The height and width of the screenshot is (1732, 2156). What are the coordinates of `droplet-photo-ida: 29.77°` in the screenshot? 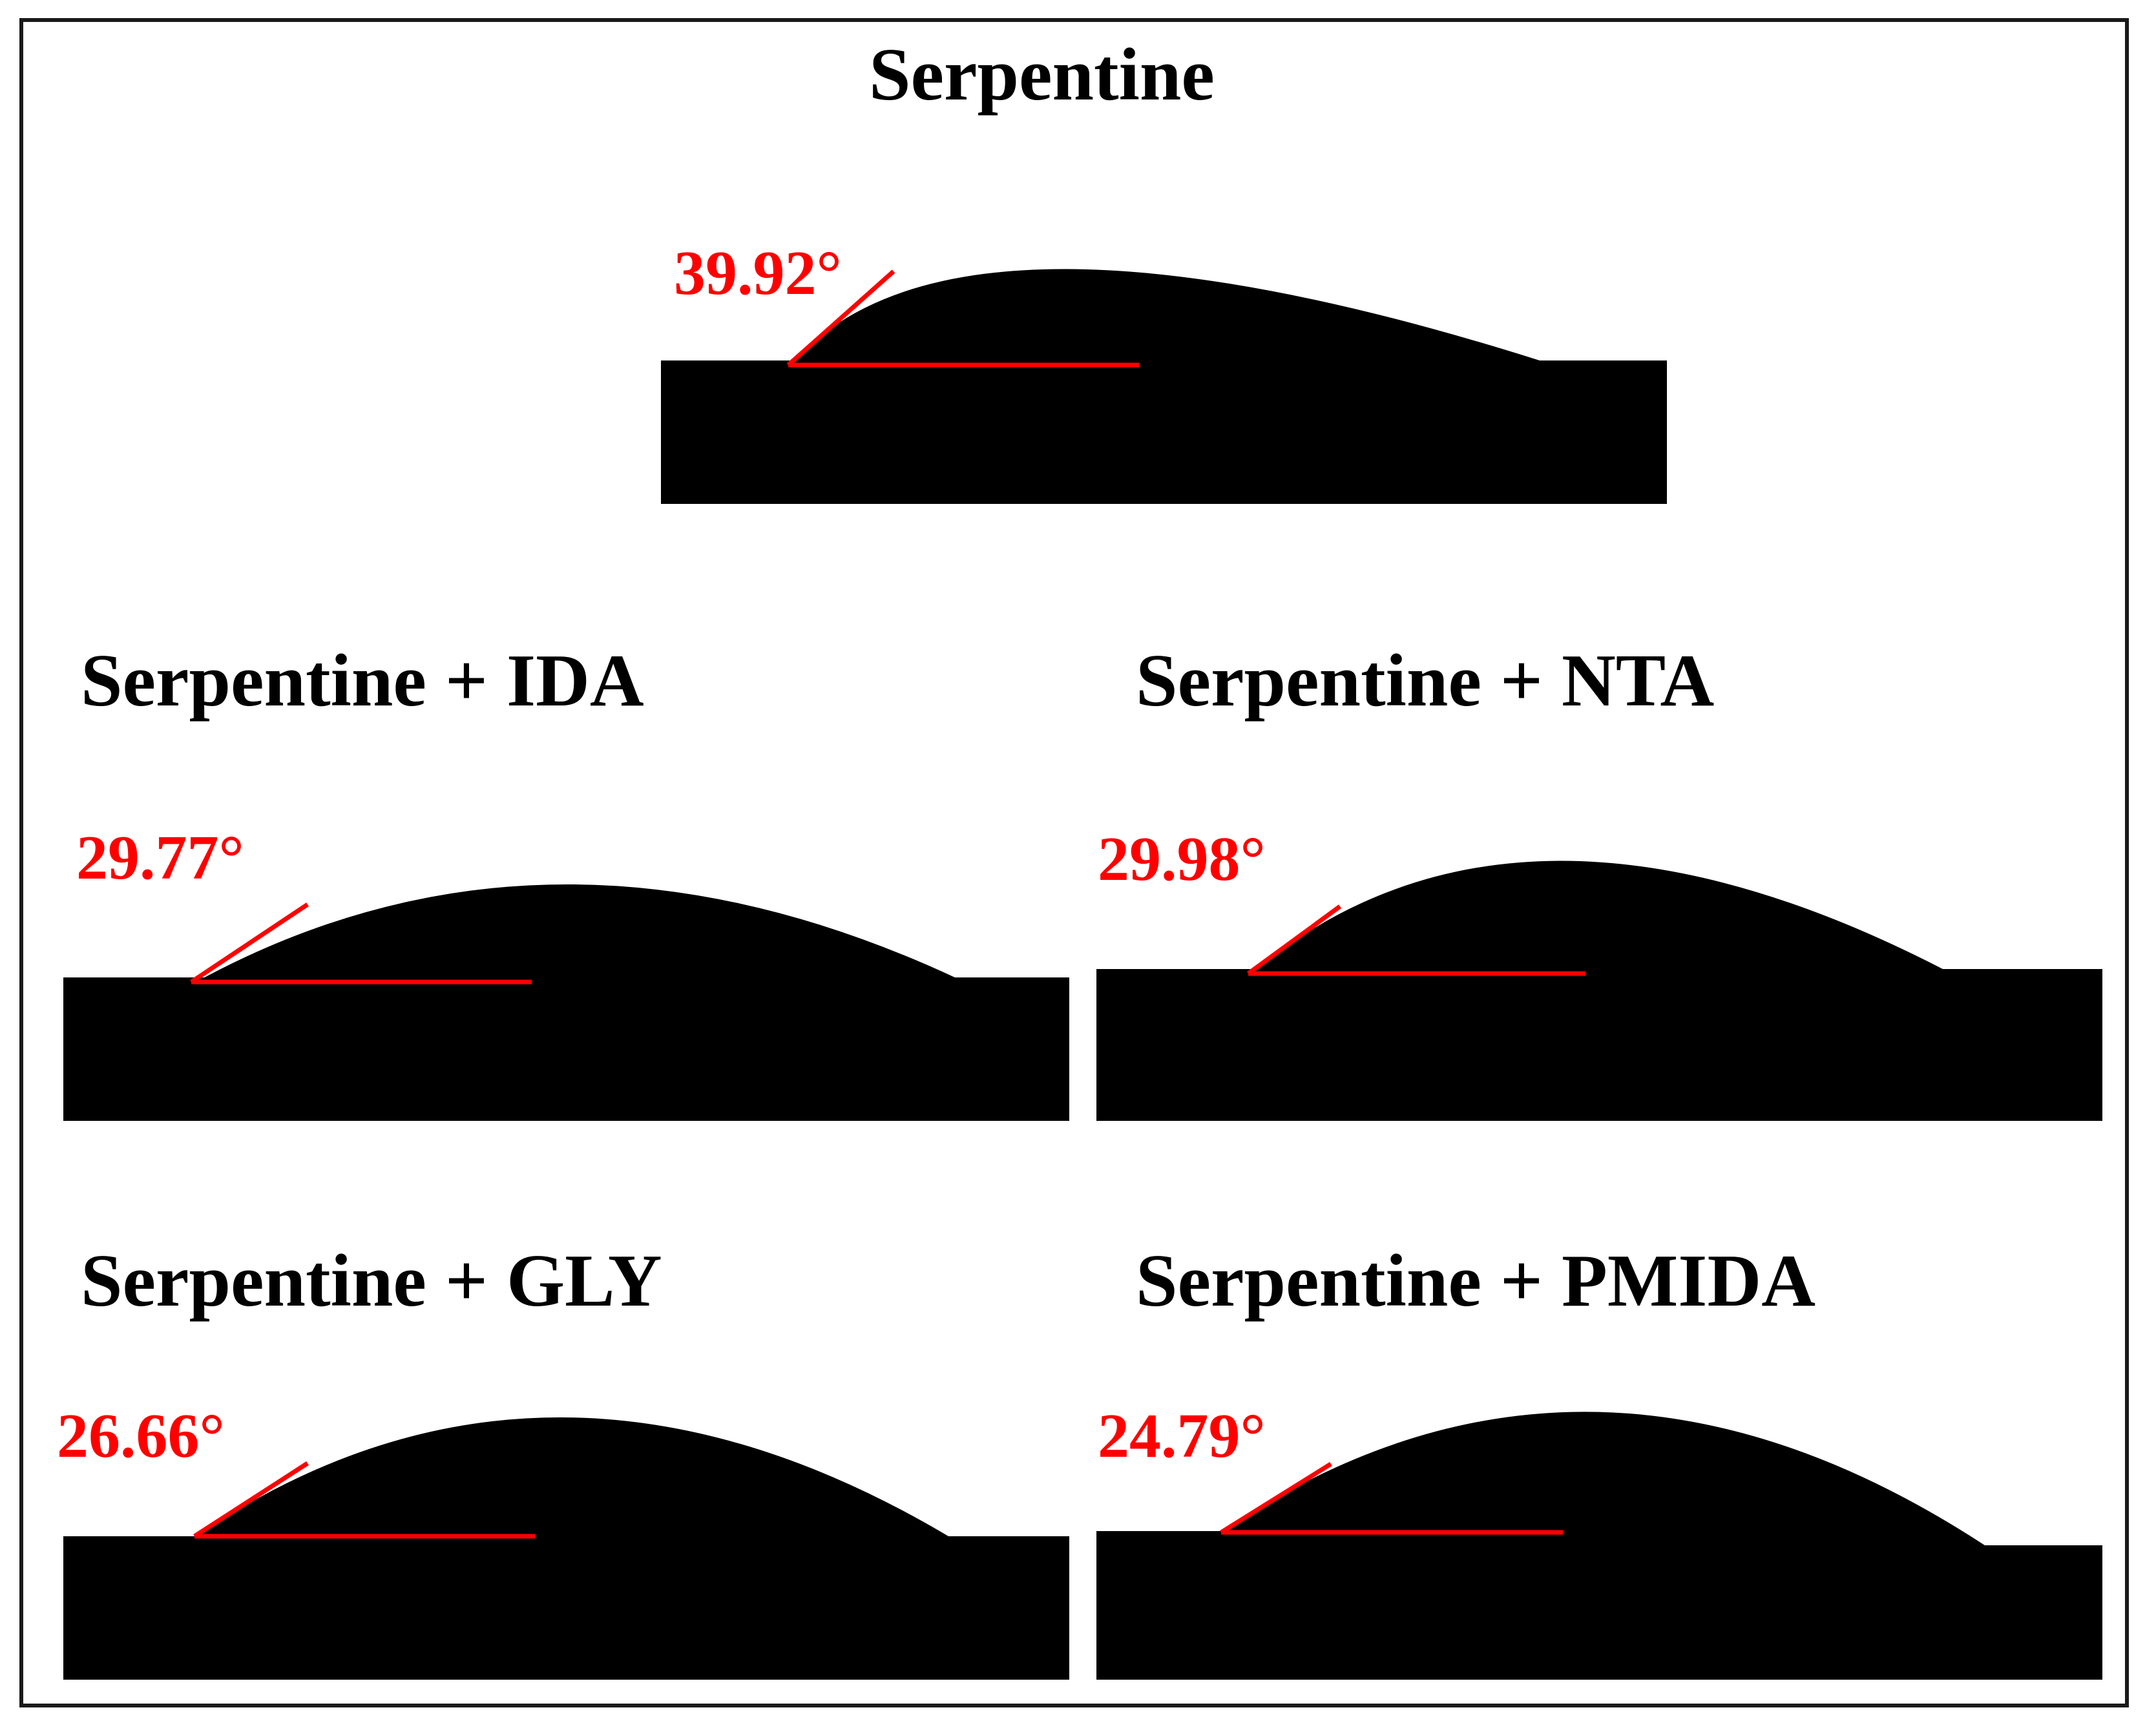 It's located at (566, 964).